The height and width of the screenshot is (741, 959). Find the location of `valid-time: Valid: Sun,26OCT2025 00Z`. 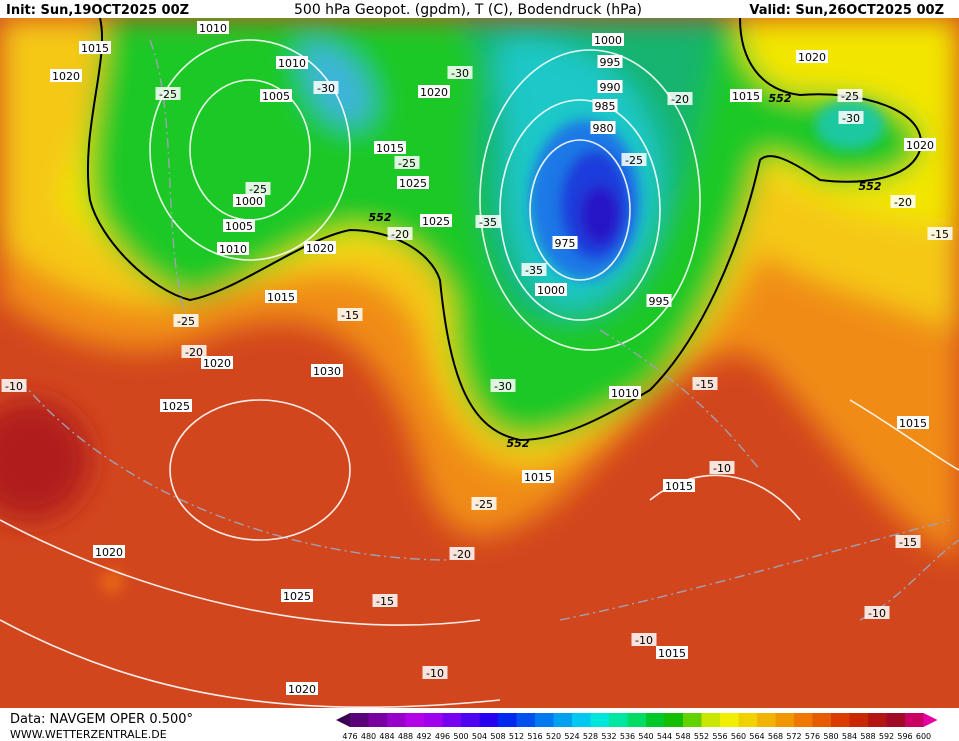

valid-time: Valid: Sun,26OCT2025 00Z is located at coordinates (846, 10).